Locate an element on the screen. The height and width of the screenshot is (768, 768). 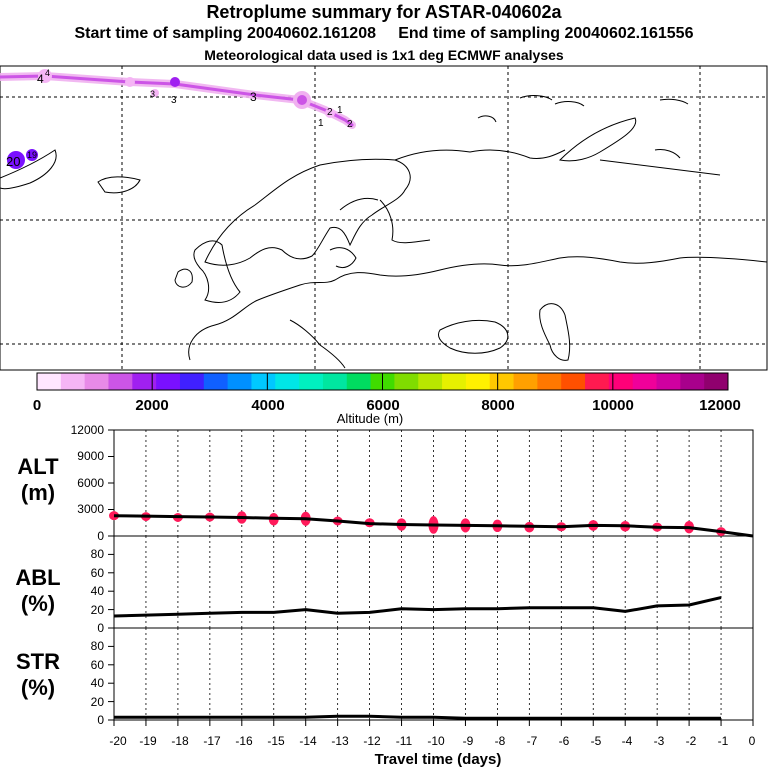
plume-label: 2 is located at coordinates (330, 112).